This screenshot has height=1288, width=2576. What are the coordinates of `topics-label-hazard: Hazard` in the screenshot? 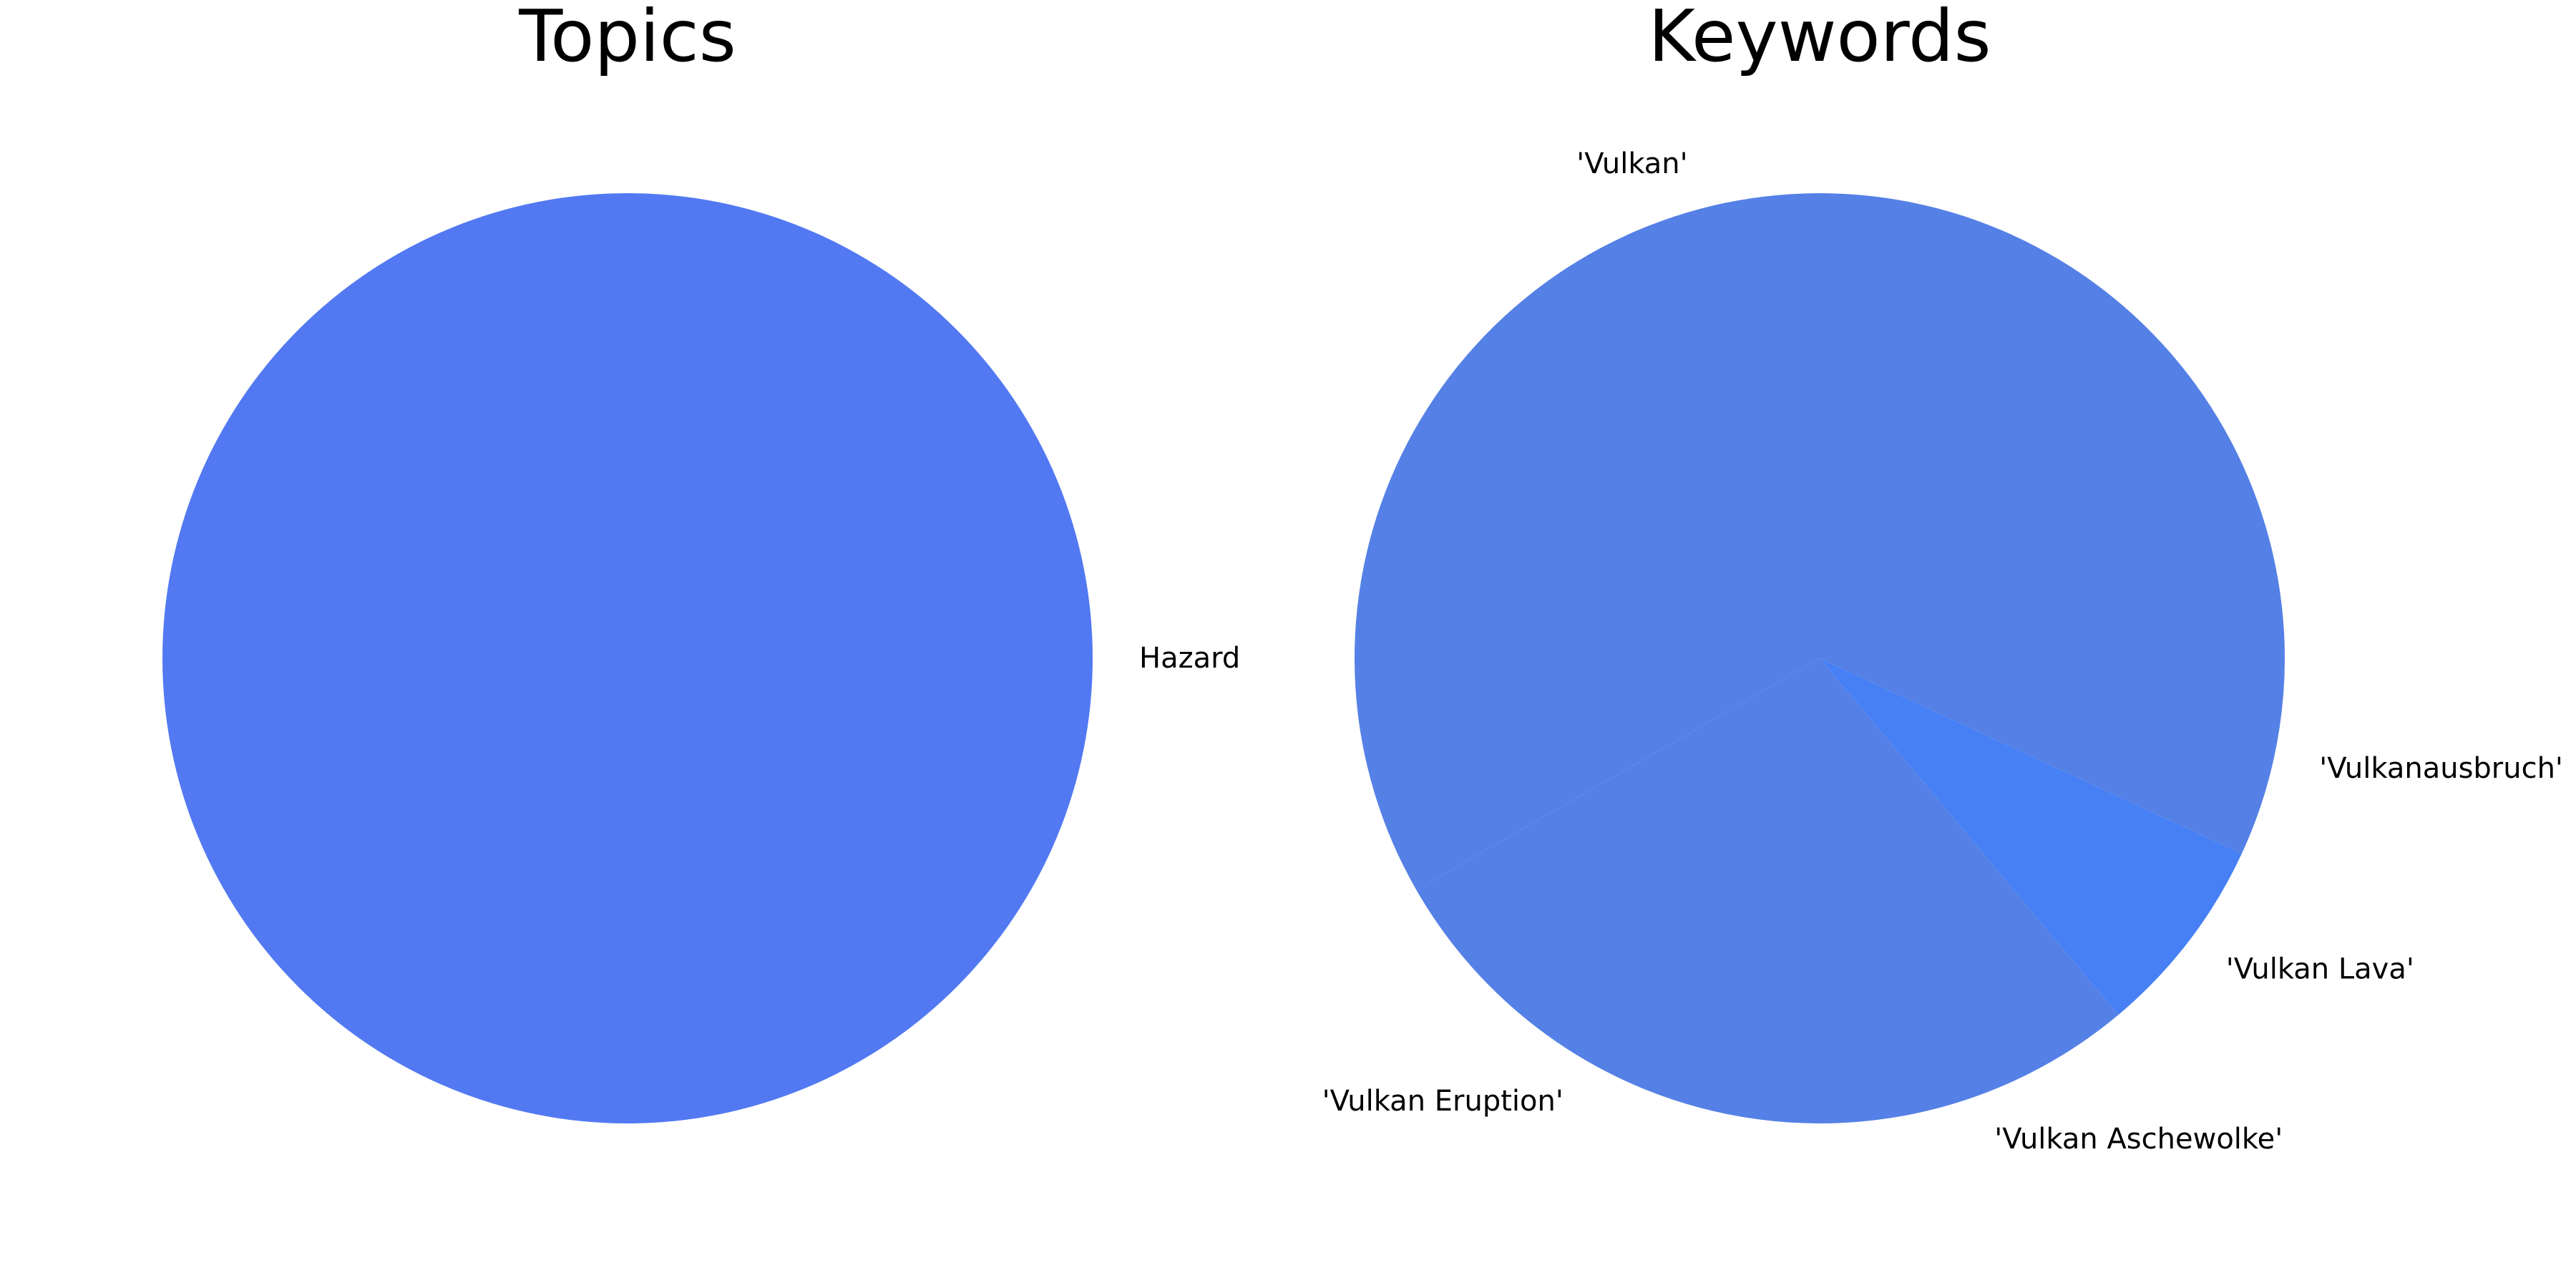 It's located at (1189, 658).